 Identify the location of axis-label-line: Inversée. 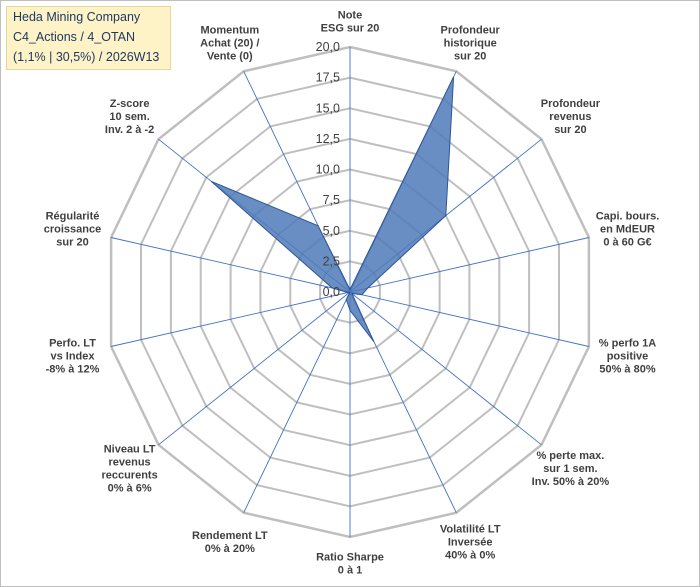
(470, 543).